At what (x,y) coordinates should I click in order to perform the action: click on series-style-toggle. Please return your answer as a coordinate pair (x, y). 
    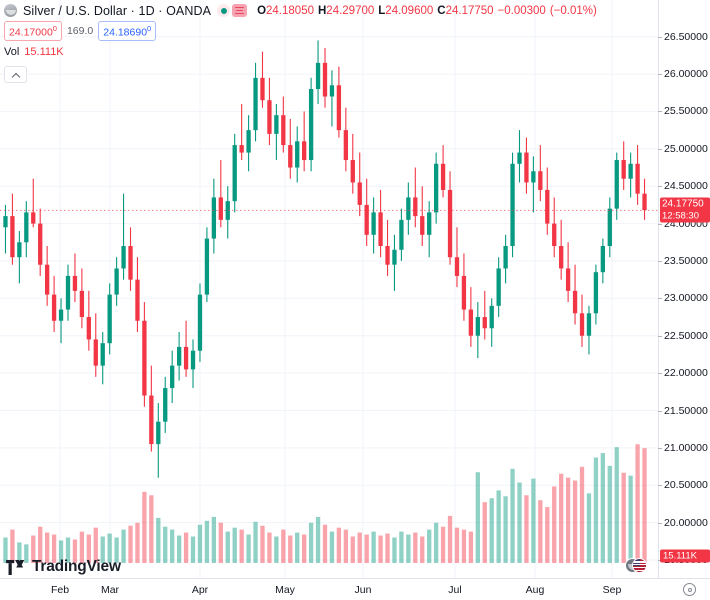
    Looking at the image, I should click on (232, 10).